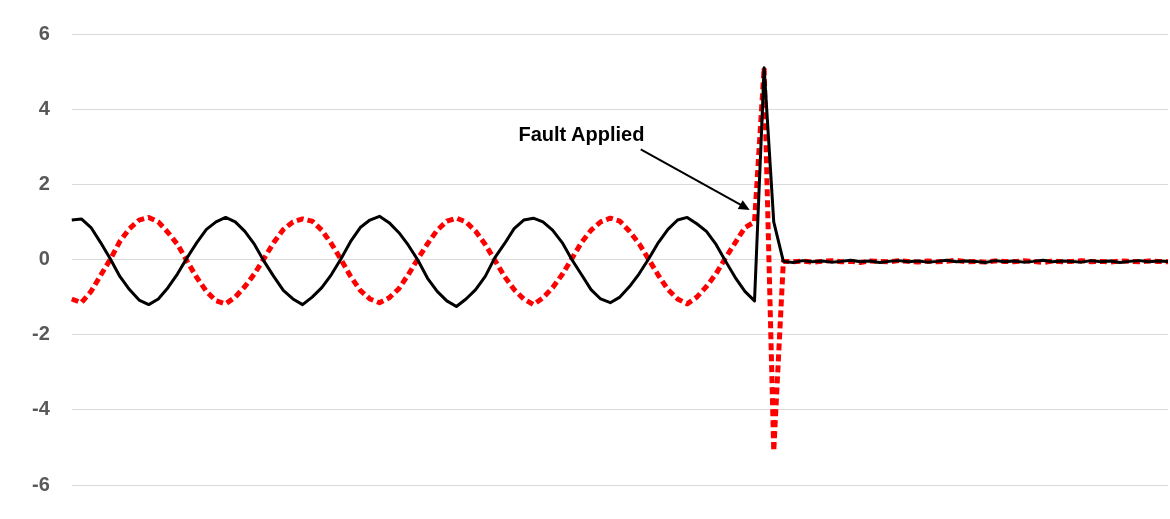 The height and width of the screenshot is (519, 1170). I want to click on y-tick-label: -2, so click(40, 333).